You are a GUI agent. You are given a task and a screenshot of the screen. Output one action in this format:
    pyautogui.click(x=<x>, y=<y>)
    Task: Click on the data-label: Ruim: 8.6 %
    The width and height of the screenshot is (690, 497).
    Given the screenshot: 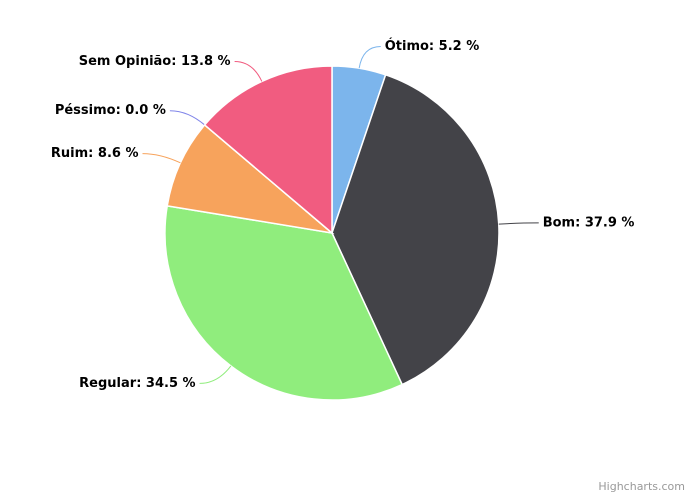 What is the action you would take?
    pyautogui.click(x=95, y=153)
    